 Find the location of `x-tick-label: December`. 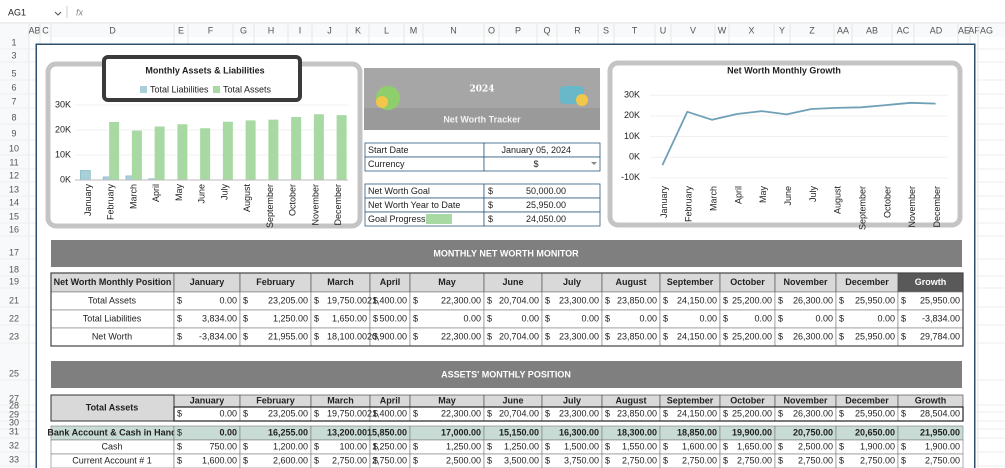

x-tick-label: December is located at coordinates (937, 207).